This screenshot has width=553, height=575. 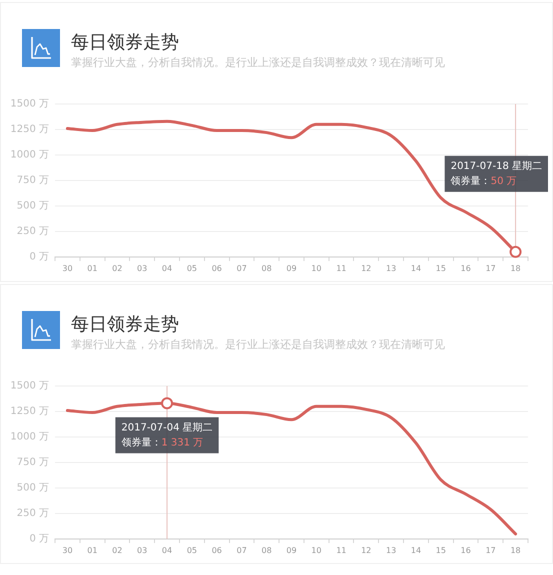 I want to click on annotation: 2017-07-04 星期二, so click(x=167, y=427).